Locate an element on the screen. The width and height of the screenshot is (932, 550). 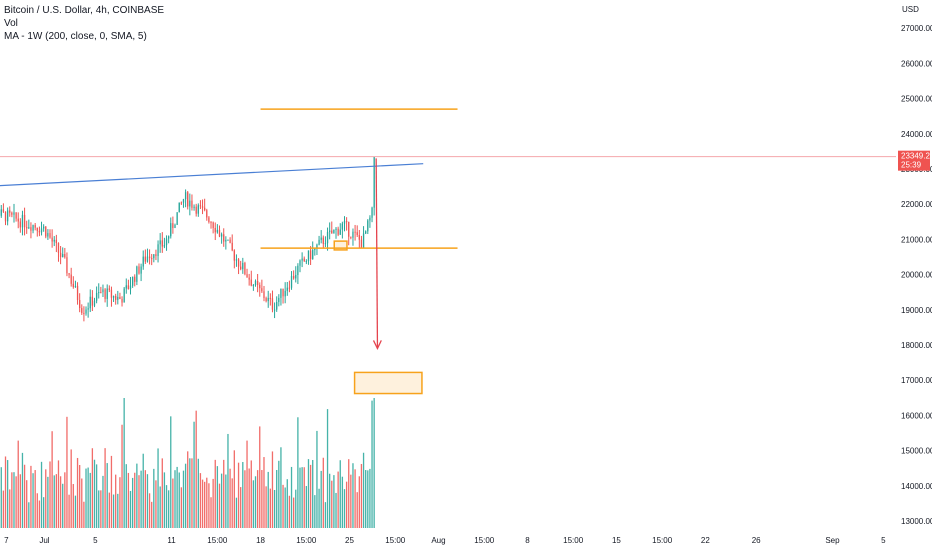
price-tick-label: 16000.00 is located at coordinates (916, 415).